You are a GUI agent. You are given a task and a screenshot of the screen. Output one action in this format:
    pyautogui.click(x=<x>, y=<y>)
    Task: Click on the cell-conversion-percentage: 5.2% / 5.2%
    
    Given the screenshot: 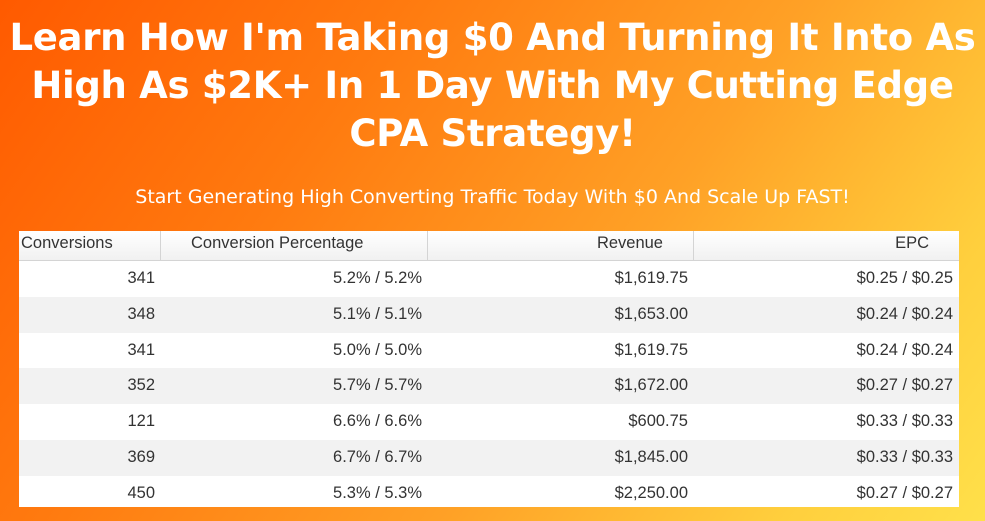 What is the action you would take?
    pyautogui.click(x=377, y=278)
    